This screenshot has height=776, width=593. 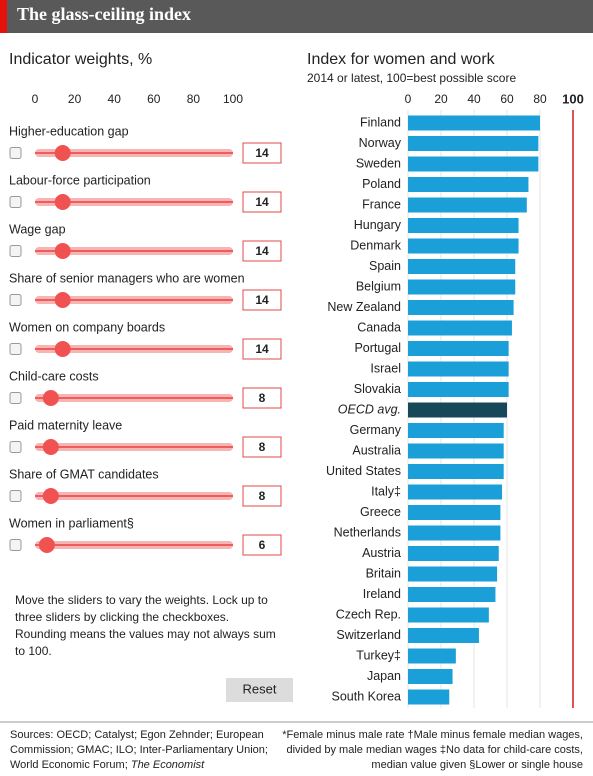 What do you see at coordinates (380, 122) in the screenshot?
I see `category-label: Finland` at bounding box center [380, 122].